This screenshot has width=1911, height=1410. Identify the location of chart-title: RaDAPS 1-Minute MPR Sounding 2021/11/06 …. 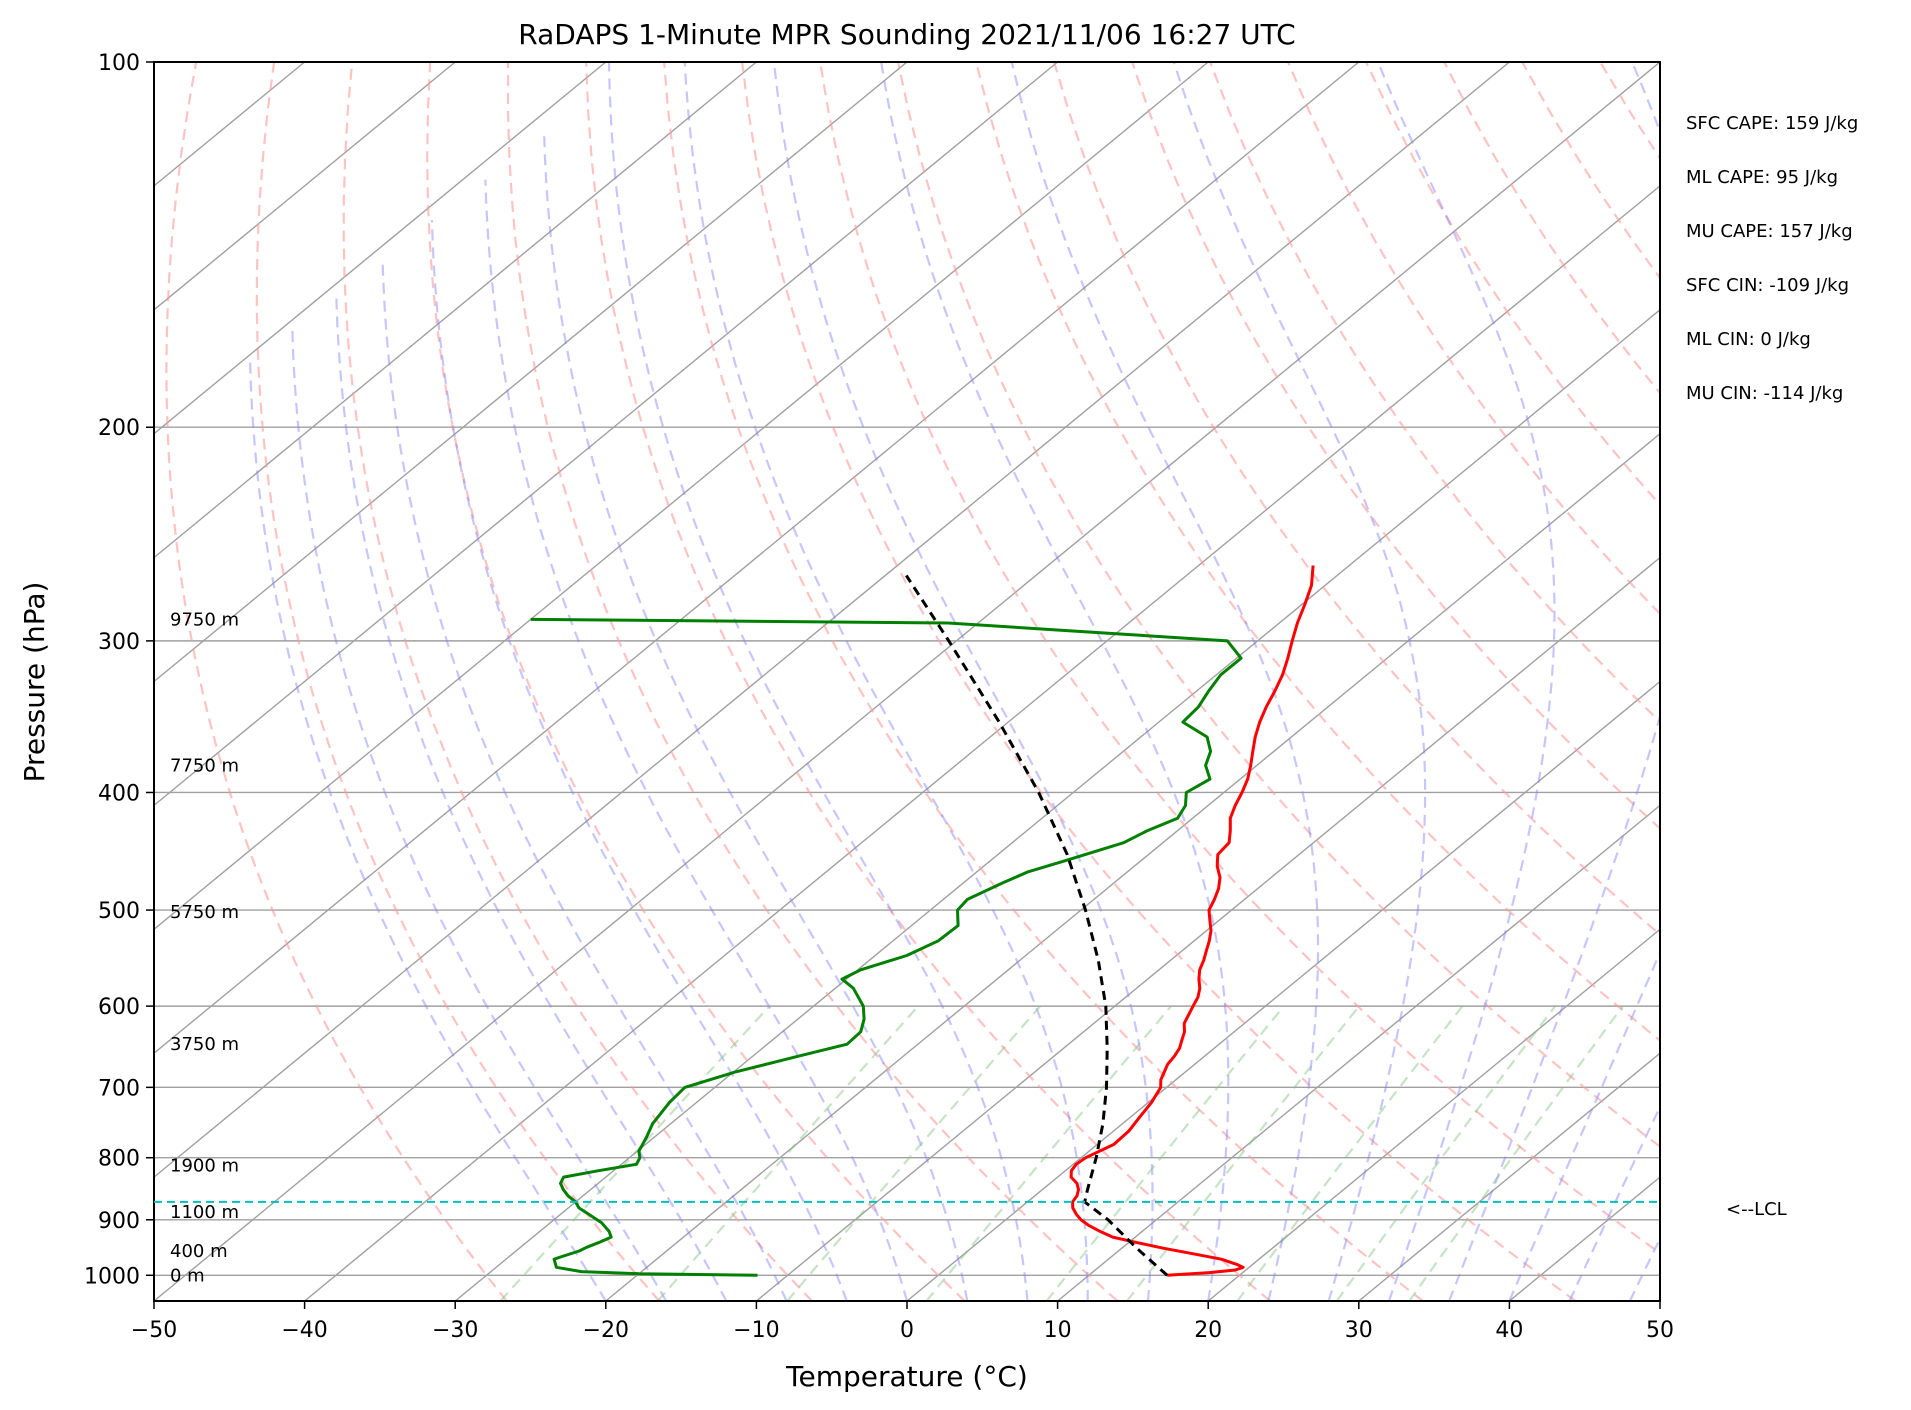
(906, 34).